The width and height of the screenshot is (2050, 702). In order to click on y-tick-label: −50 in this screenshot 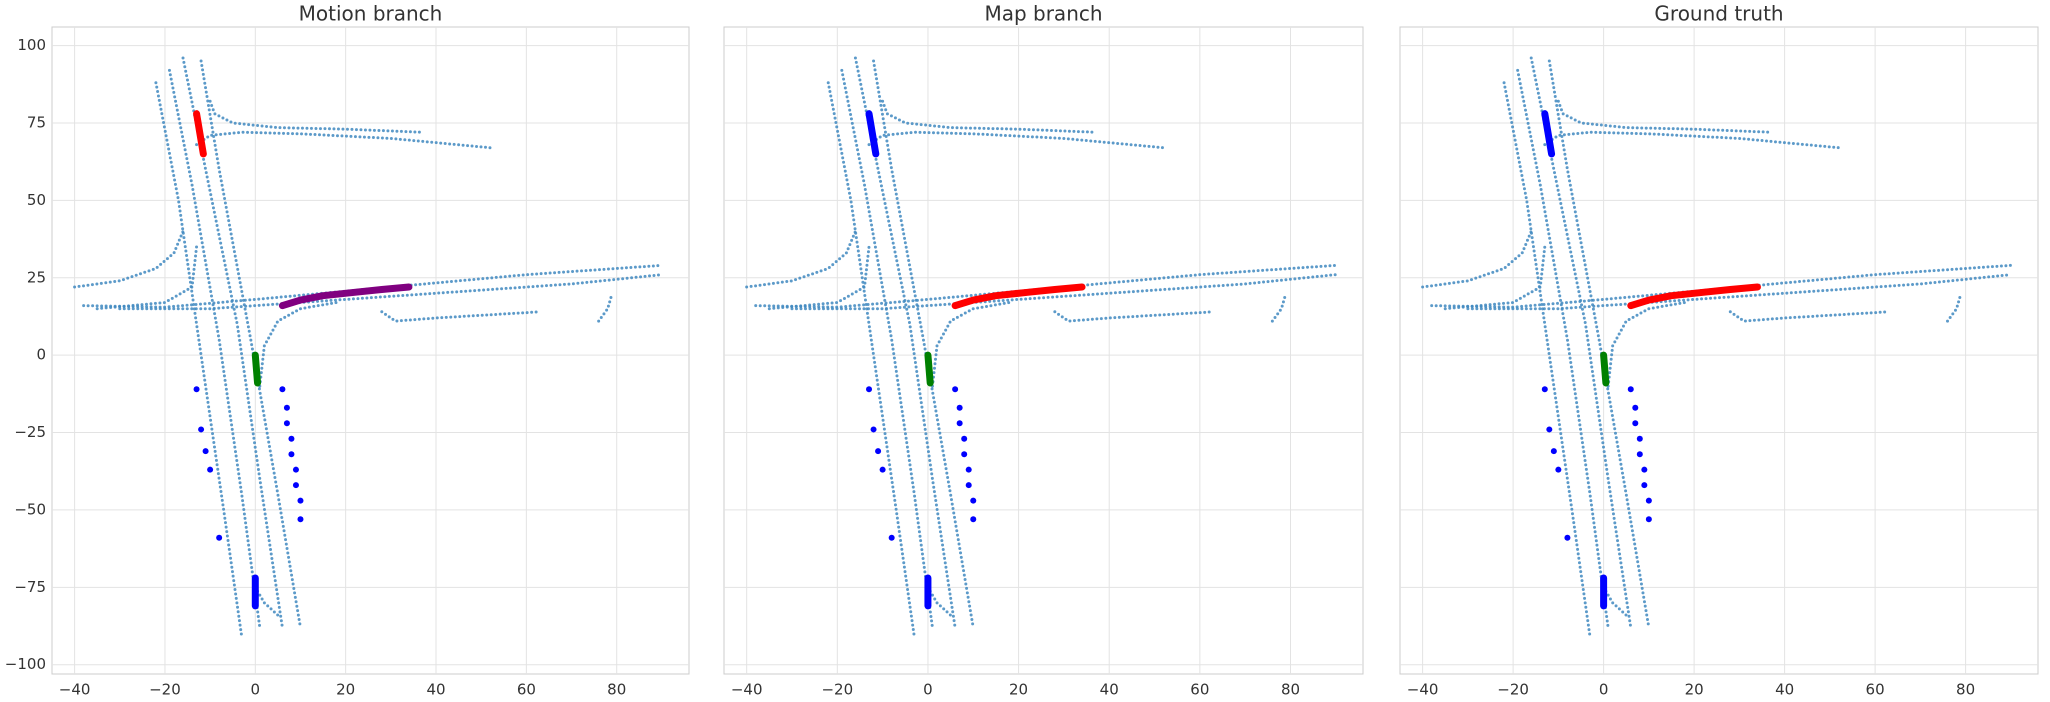, I will do `click(30, 509)`.